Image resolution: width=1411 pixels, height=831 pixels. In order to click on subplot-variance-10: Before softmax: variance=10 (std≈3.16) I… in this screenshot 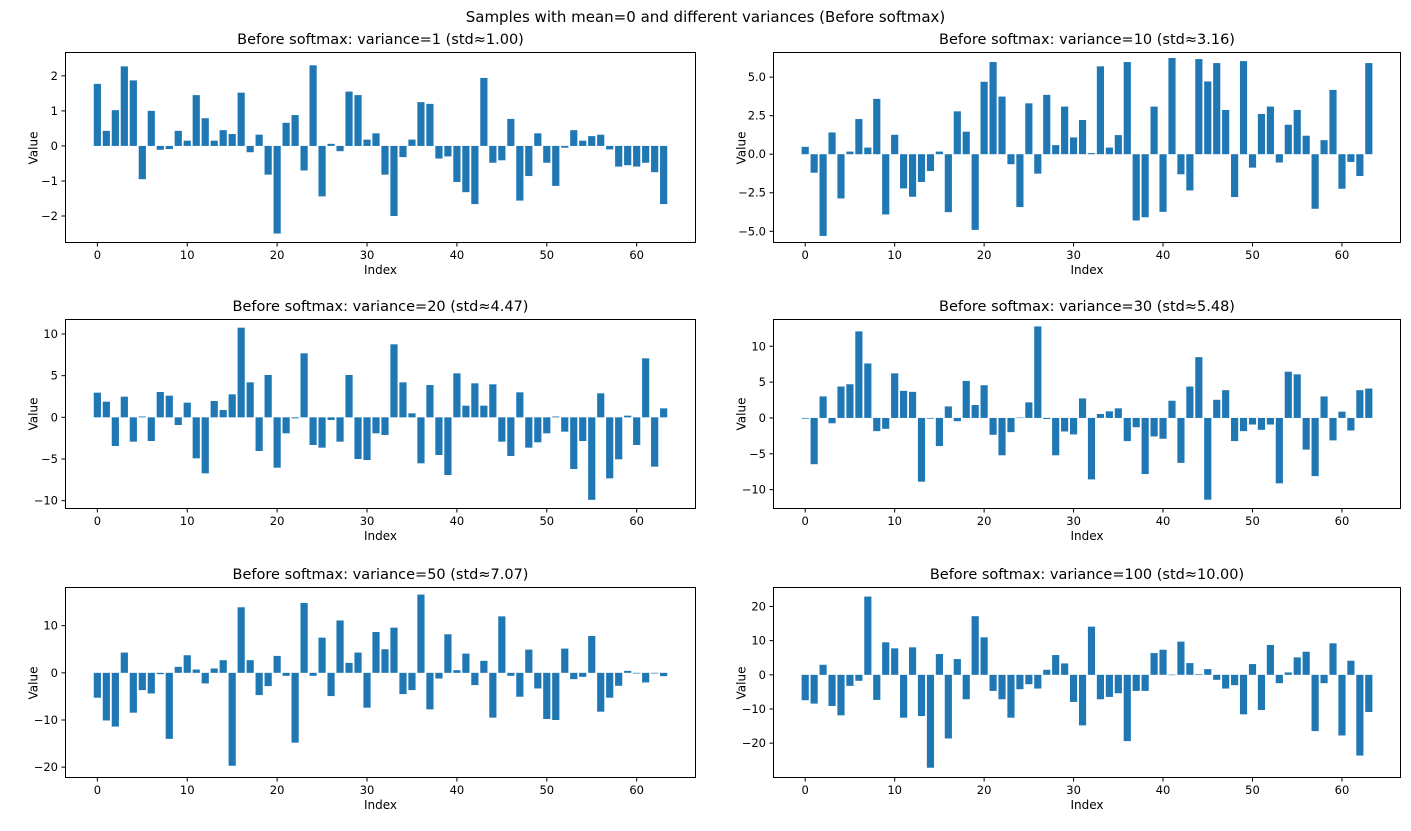, I will do `click(1067, 154)`.